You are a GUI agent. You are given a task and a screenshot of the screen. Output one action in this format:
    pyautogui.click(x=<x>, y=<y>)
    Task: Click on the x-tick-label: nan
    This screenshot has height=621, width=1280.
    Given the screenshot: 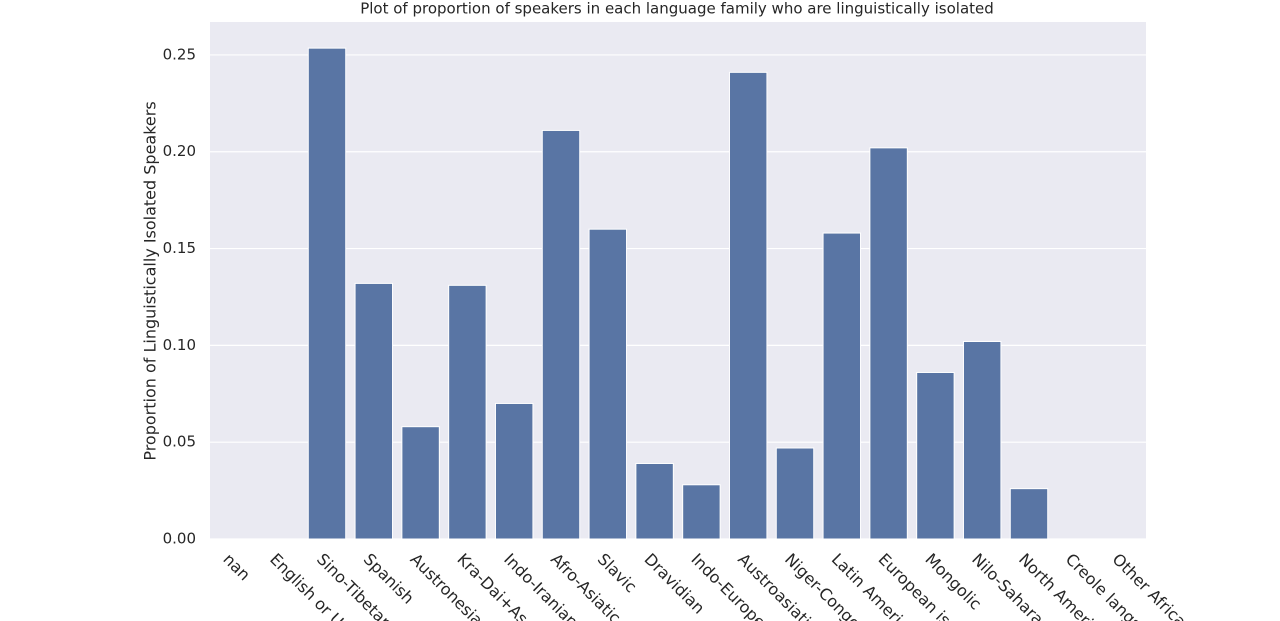 What is the action you would take?
    pyautogui.click(x=236, y=567)
    